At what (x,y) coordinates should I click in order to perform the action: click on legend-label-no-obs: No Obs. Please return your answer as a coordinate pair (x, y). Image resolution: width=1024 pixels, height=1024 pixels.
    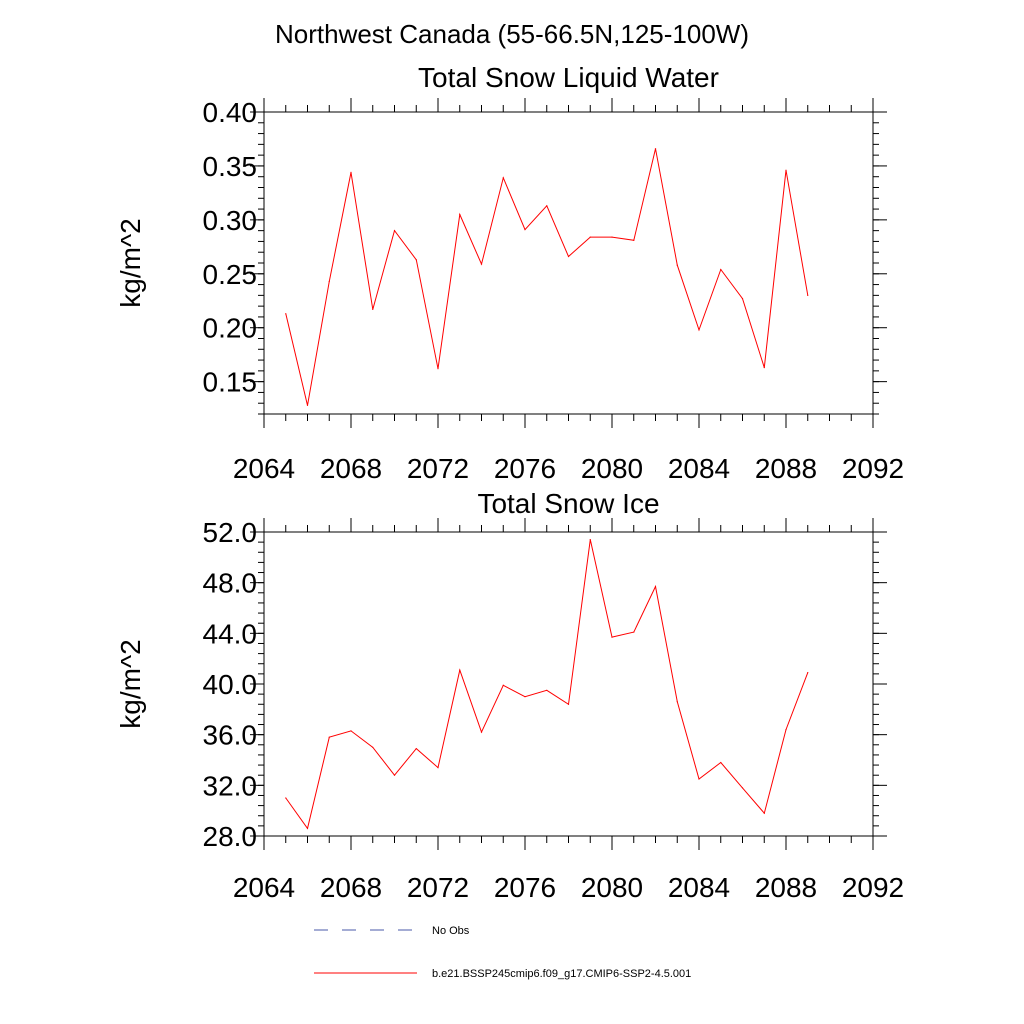
    Looking at the image, I should click on (451, 931).